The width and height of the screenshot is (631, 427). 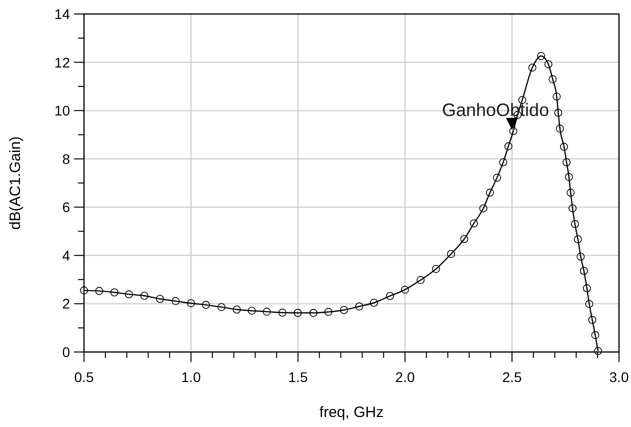 What do you see at coordinates (66, 207) in the screenshot?
I see `y-tick-label: 6` at bounding box center [66, 207].